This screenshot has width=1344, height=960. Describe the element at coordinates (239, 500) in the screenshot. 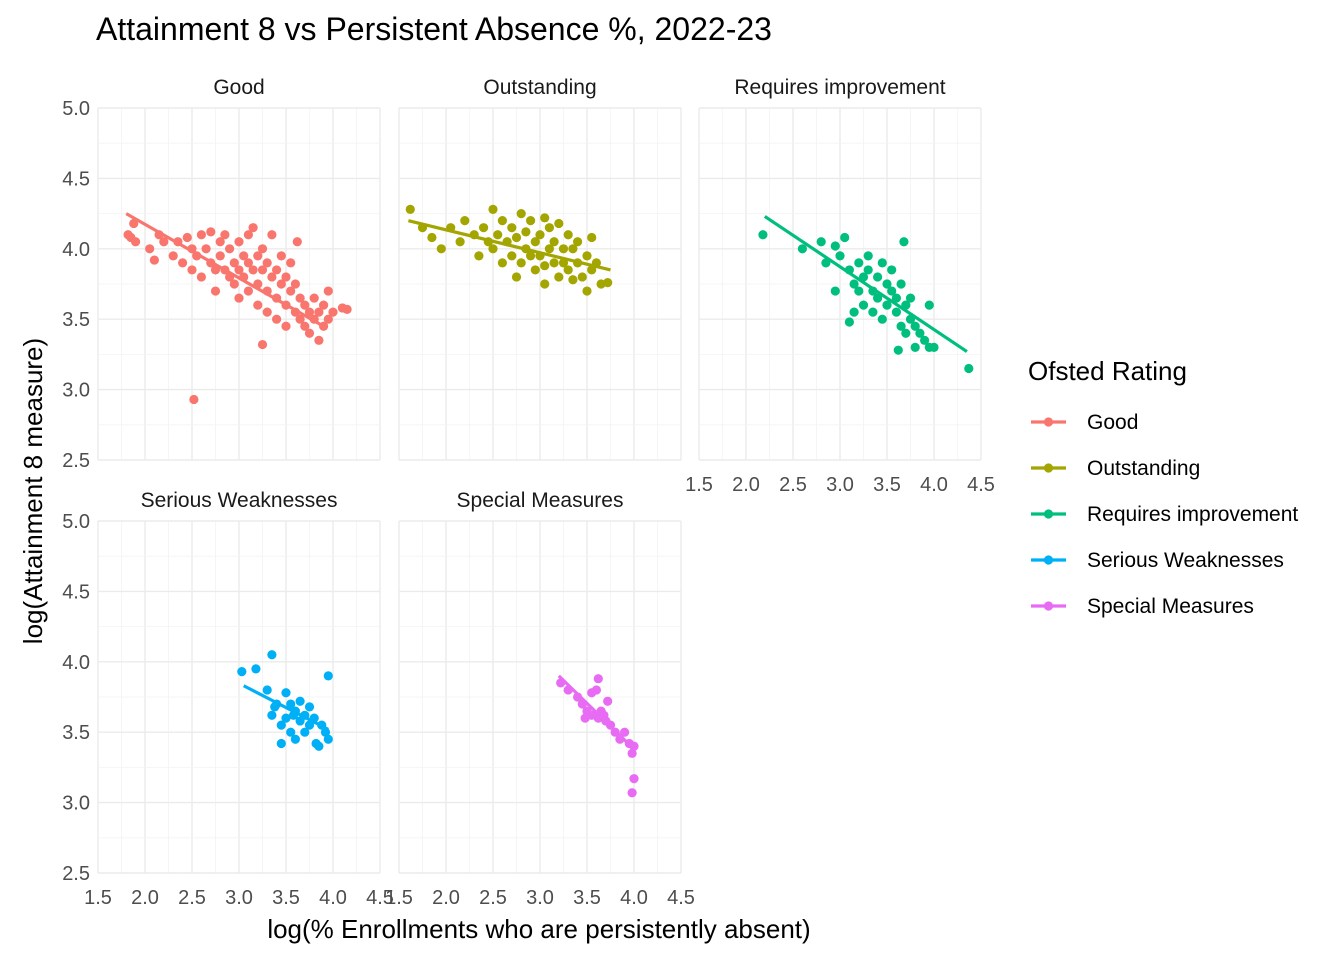

I see `facet-label-serious-weaknesses: Serious Weaknesses` at that location.